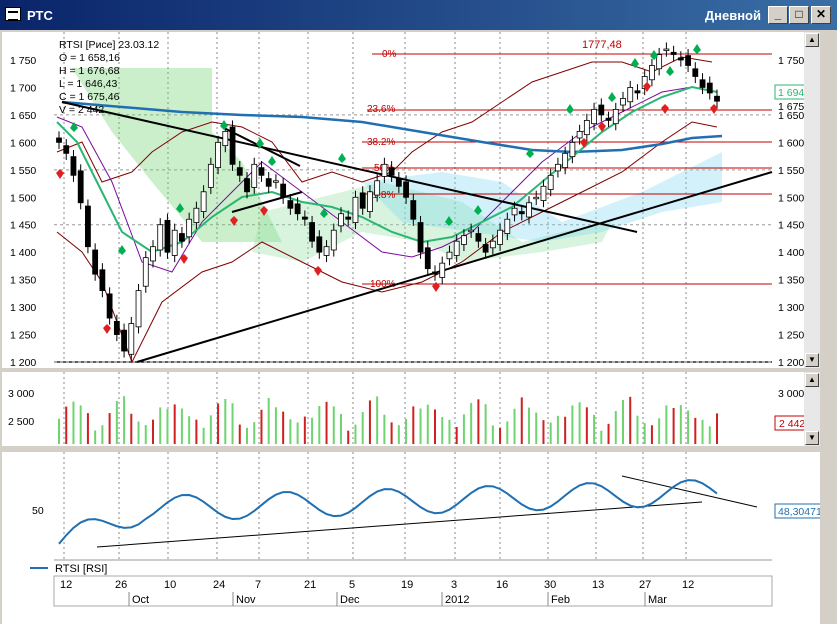 This screenshot has width=837, height=624. Describe the element at coordinates (23, 143) in the screenshot. I see `price-tick-left: 1 600` at that location.